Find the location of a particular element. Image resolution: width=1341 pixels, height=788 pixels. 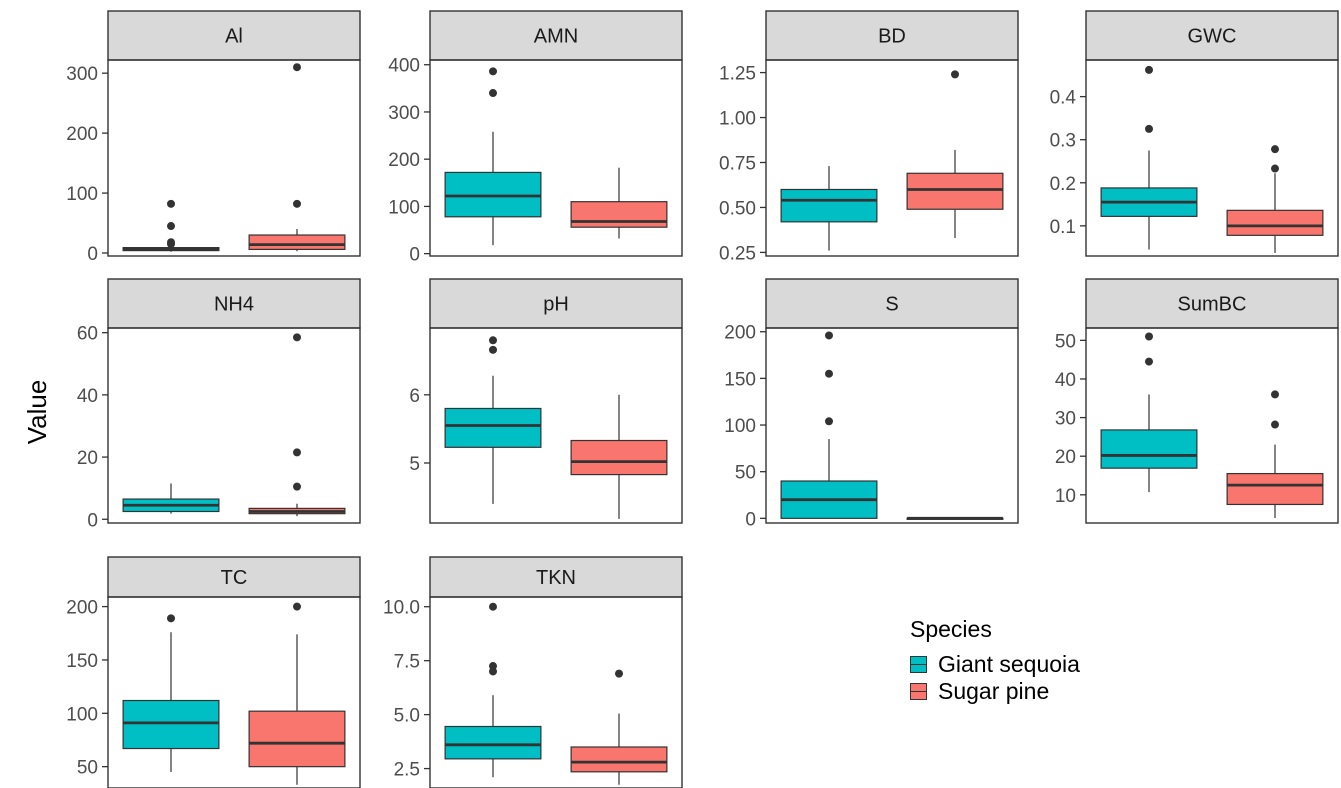

strip-label-bd: BD is located at coordinates (892, 37).